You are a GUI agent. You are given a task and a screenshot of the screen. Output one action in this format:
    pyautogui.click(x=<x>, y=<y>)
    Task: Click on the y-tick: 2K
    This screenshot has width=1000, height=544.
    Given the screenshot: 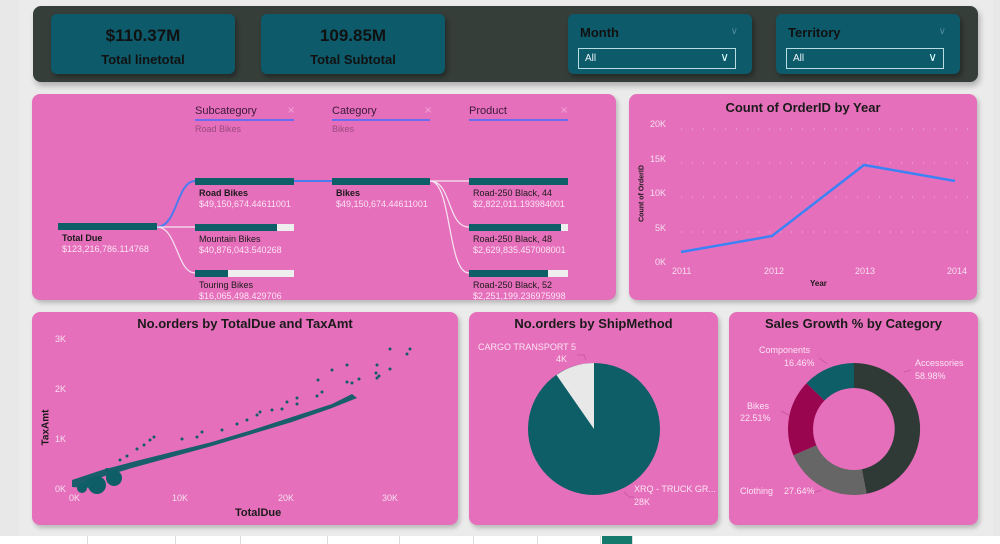 What is the action you would take?
    pyautogui.click(x=61, y=389)
    